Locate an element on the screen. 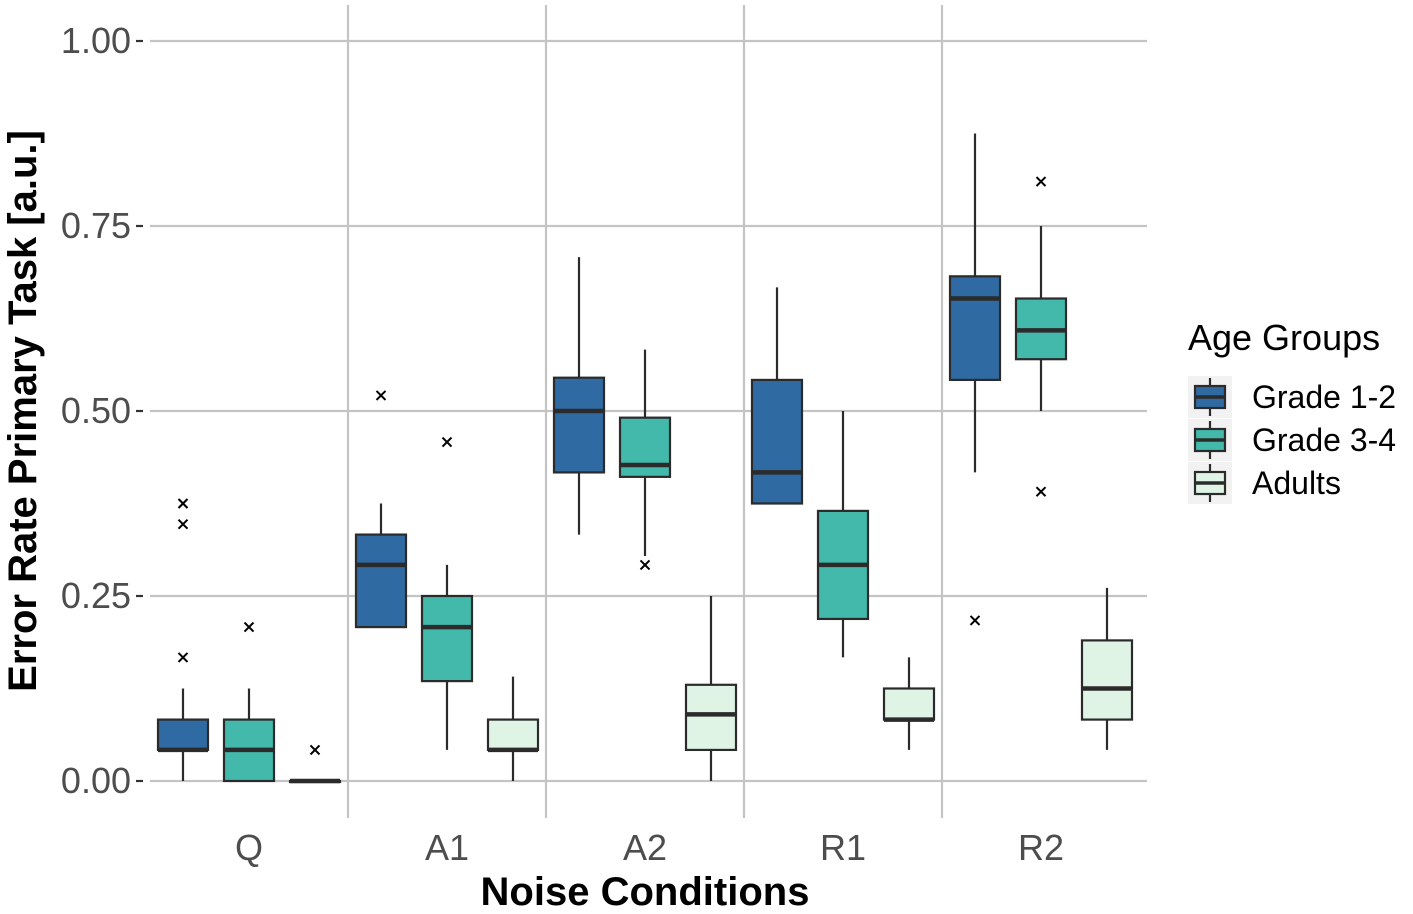 The height and width of the screenshot is (914, 1413). legend-label: Adults is located at coordinates (1296, 483).